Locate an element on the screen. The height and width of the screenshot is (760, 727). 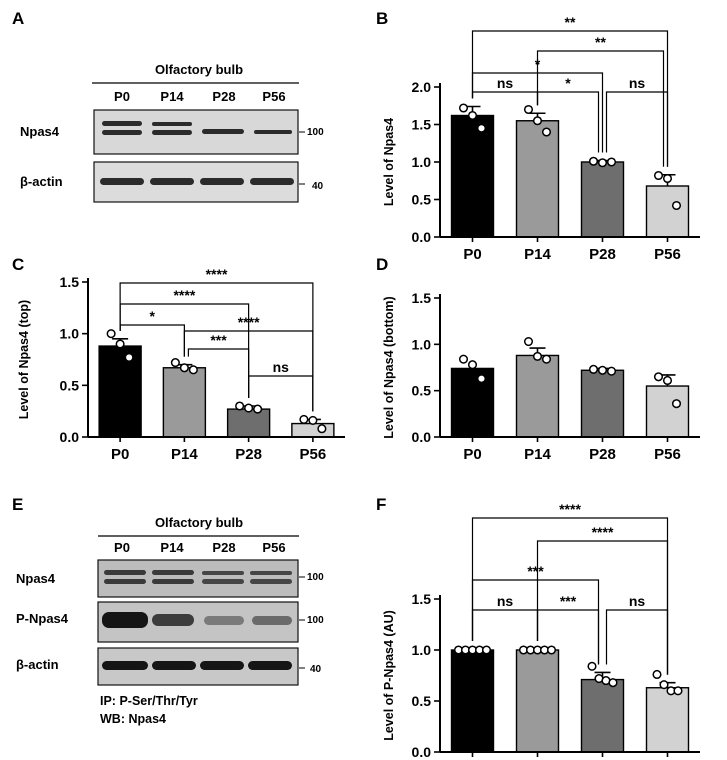
blot-e-lane-p56: P56 is located at coordinates (273, 547).